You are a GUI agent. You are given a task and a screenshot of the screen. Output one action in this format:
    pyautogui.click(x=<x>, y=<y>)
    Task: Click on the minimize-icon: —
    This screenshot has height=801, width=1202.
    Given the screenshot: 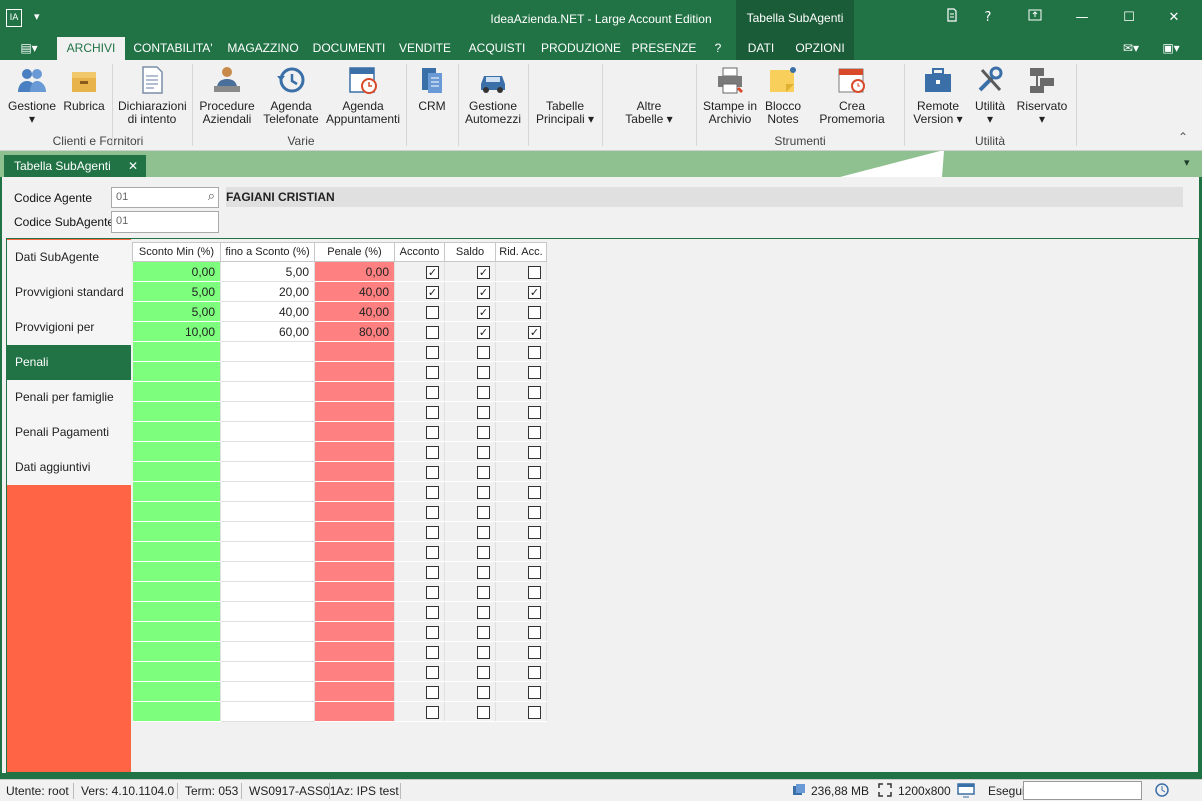 What is the action you would take?
    pyautogui.click(x=1082, y=17)
    